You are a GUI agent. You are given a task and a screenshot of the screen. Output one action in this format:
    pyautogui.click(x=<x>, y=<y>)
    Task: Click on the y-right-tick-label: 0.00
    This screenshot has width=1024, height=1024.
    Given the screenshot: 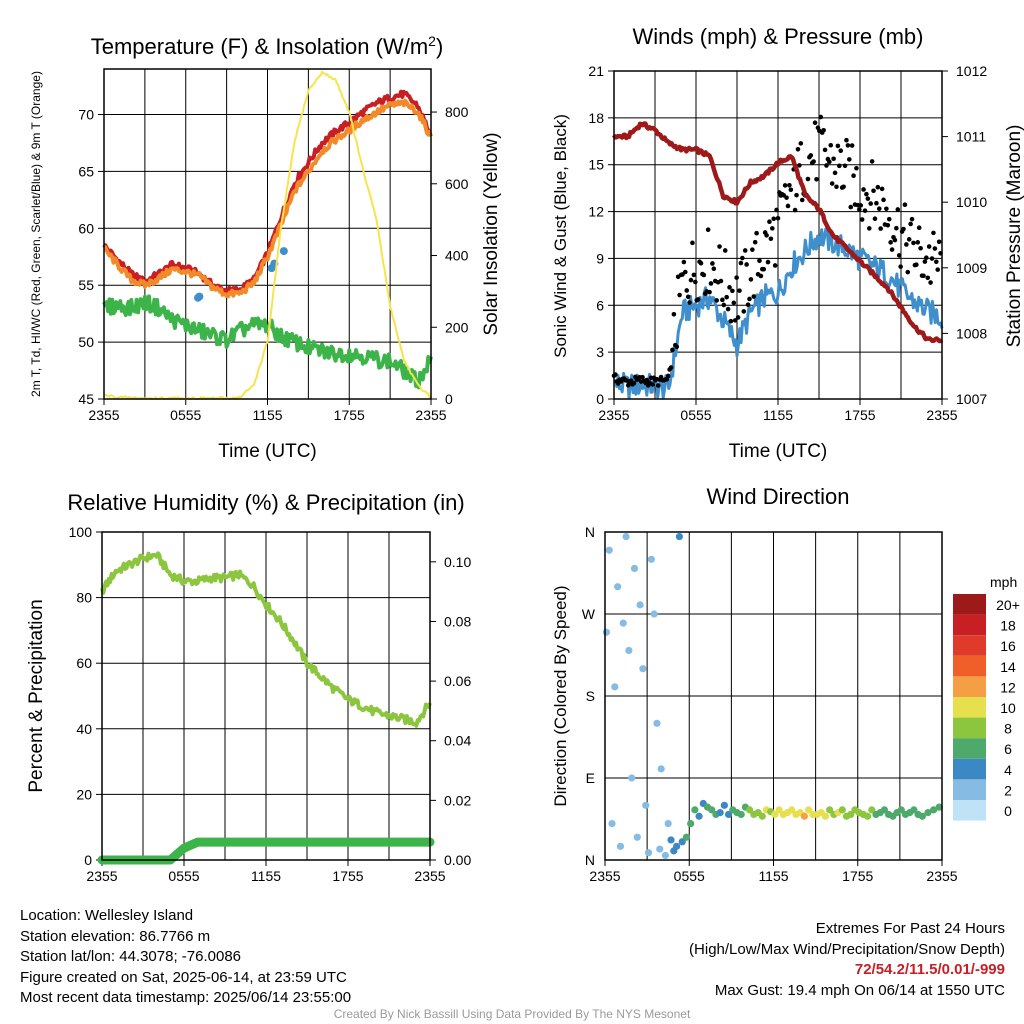 What is the action you would take?
    pyautogui.click(x=457, y=860)
    